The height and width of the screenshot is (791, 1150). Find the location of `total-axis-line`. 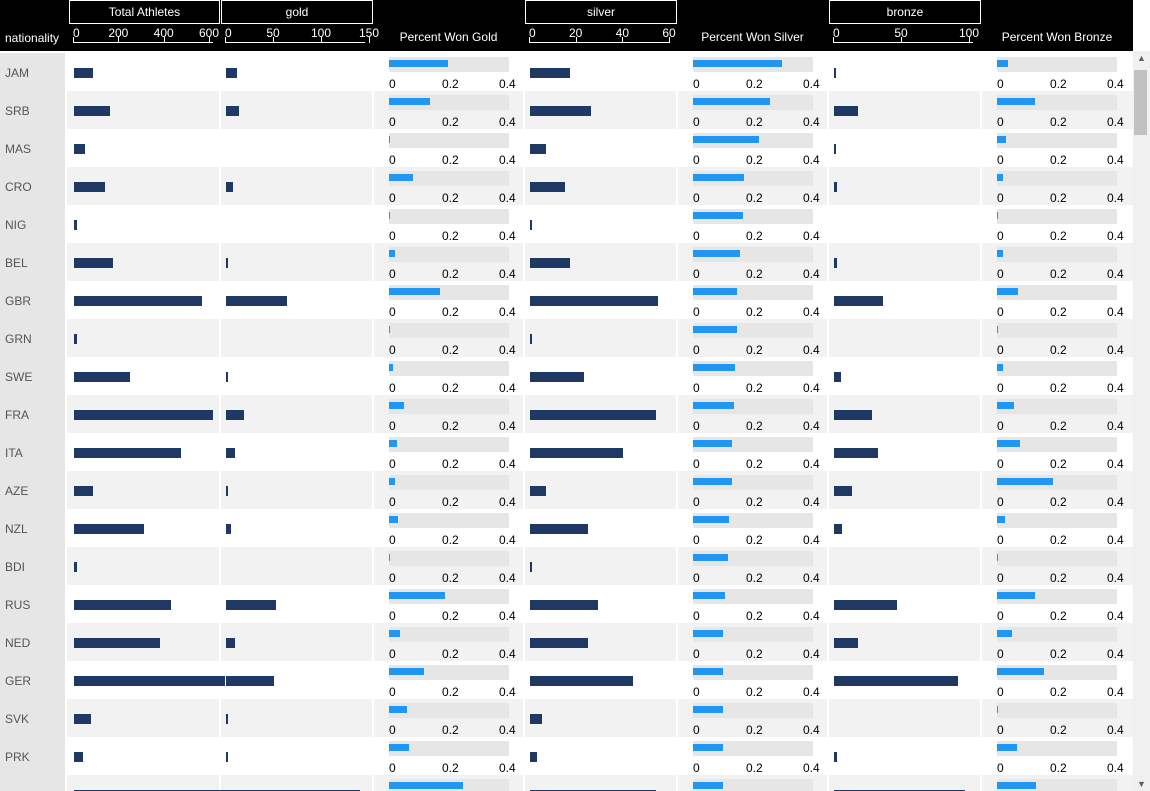

total-axis-line is located at coordinates (143, 42).